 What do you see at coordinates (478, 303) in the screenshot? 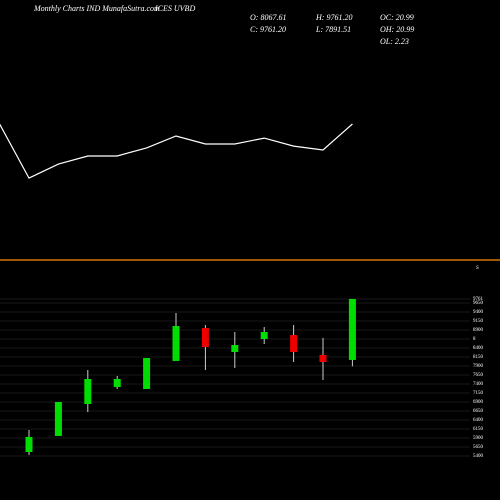
I see `y-tick-label: 9650` at bounding box center [478, 303].